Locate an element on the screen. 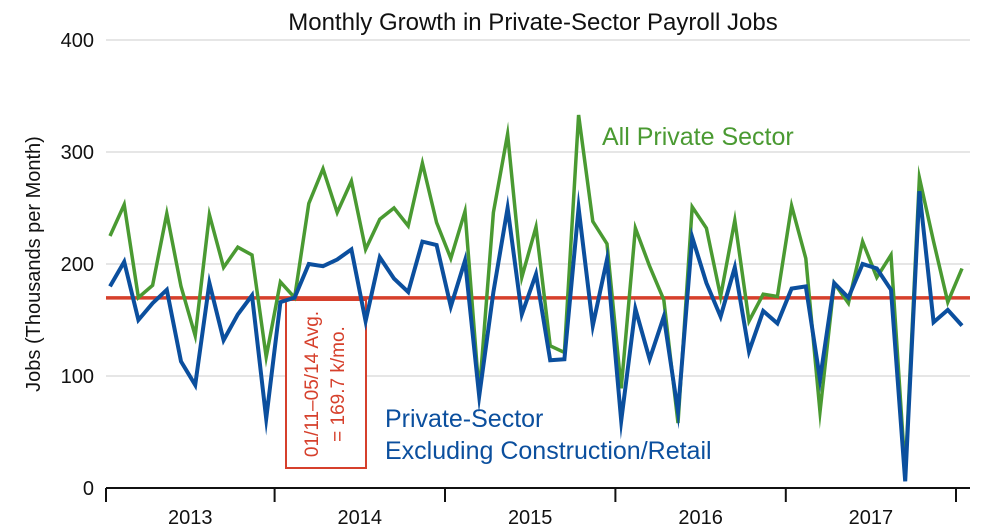 This screenshot has height=530, width=1000. legend-all-private-sector: All Private Sector is located at coordinates (698, 137).